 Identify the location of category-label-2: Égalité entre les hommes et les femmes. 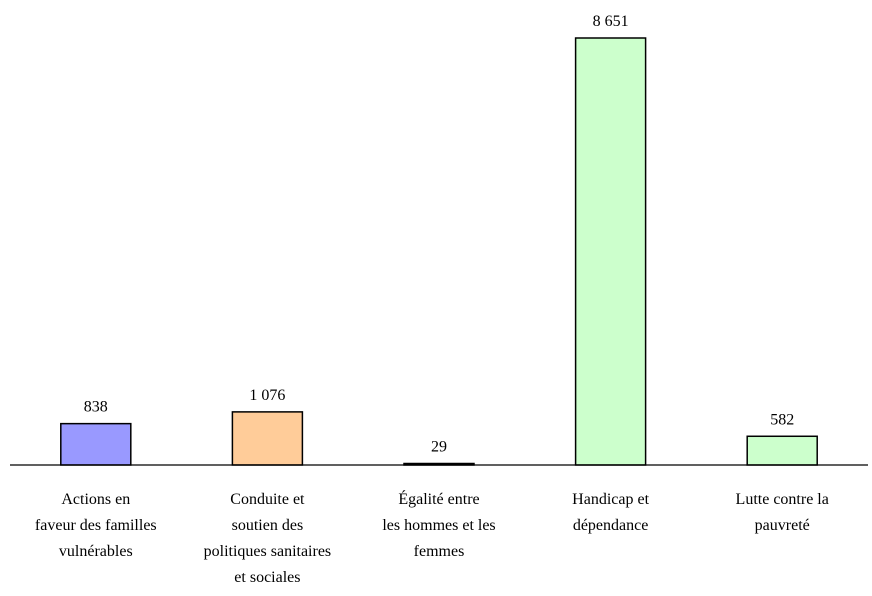
(438, 524).